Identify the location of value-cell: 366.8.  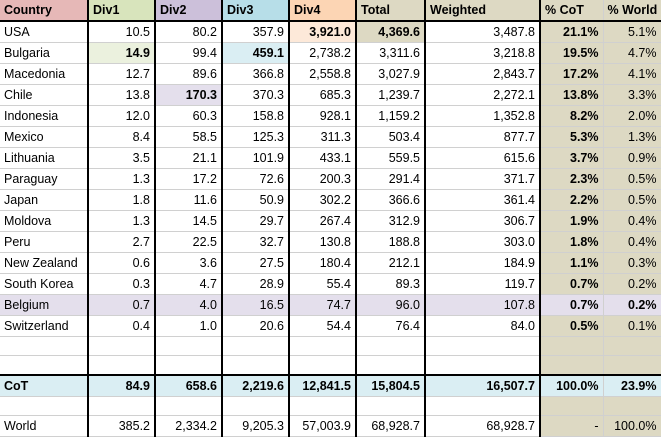
(256, 74).